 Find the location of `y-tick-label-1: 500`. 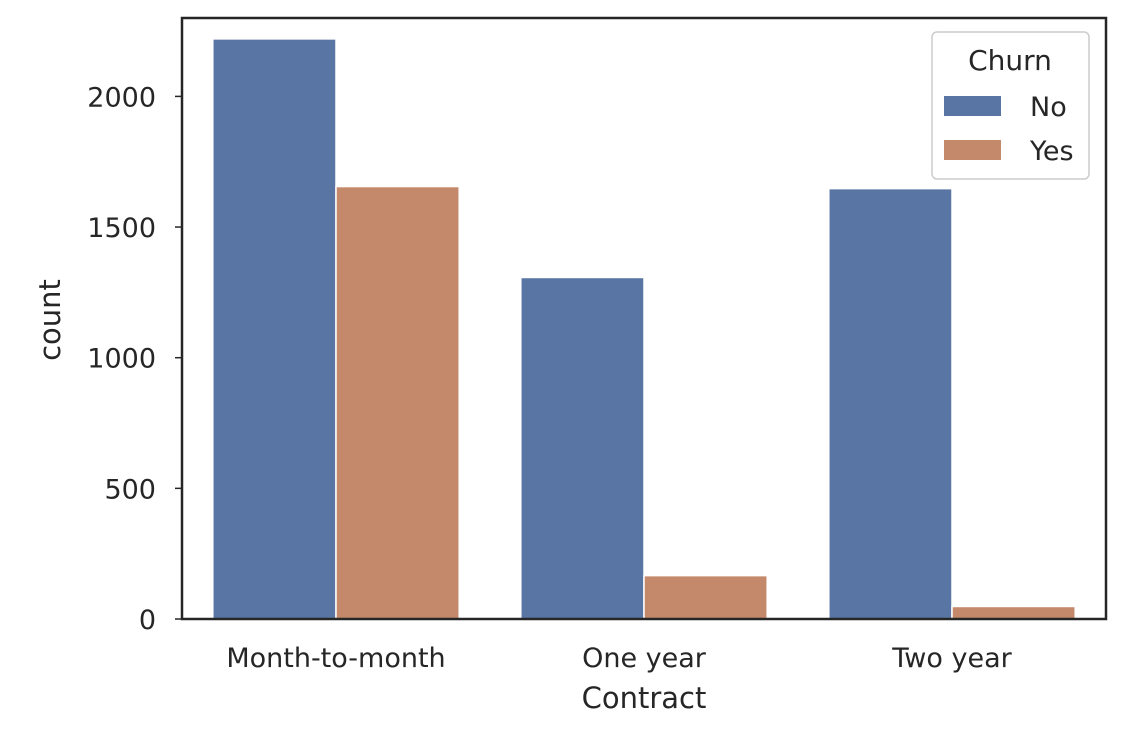

y-tick-label-1: 500 is located at coordinates (130, 489).